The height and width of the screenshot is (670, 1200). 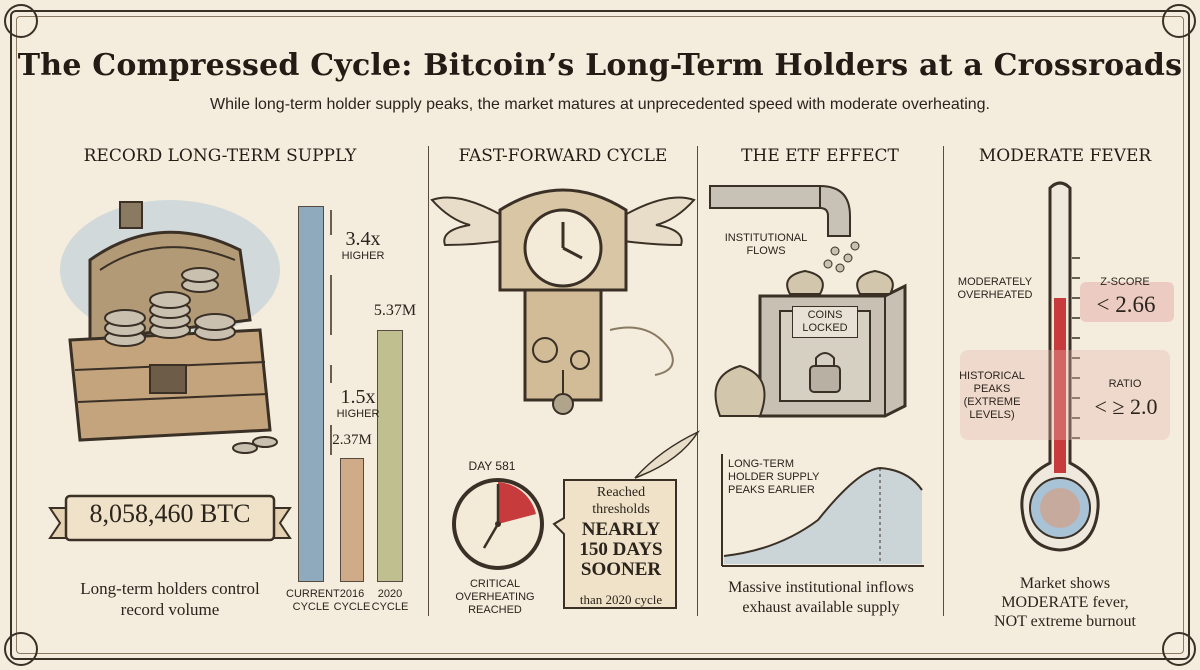 I want to click on treasure-chest-illustration, so click(x=170, y=327).